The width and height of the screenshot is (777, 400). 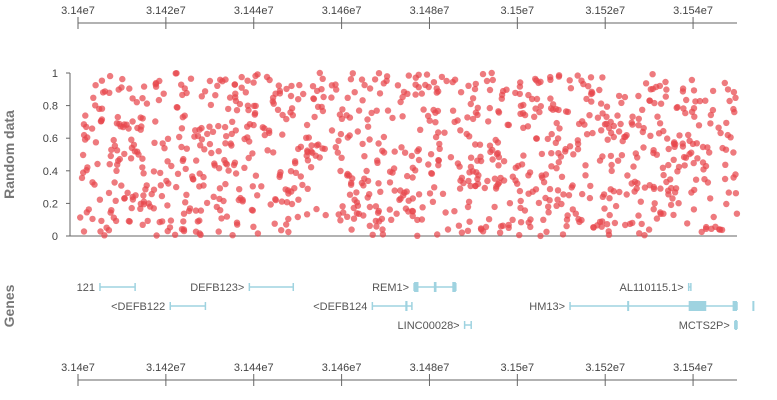 I want to click on y-tick-label-3: 0.6, so click(x=50, y=139).